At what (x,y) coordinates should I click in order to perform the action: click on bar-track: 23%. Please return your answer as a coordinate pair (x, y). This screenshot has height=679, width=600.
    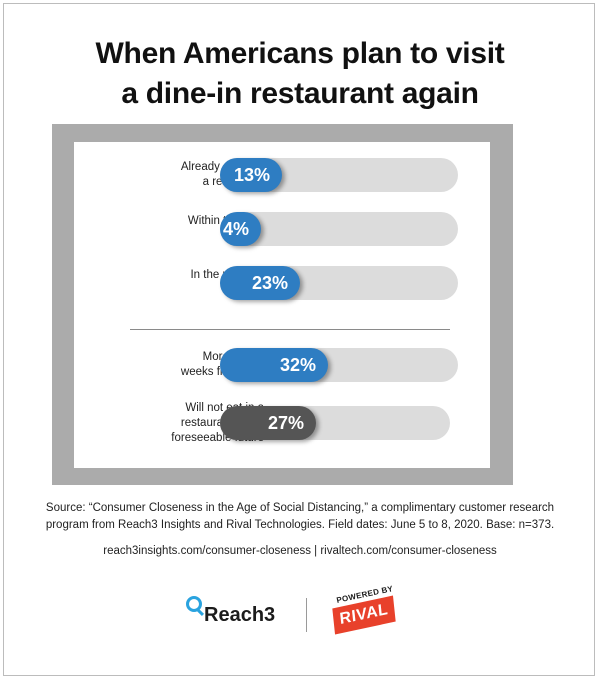
    Looking at the image, I should click on (339, 283).